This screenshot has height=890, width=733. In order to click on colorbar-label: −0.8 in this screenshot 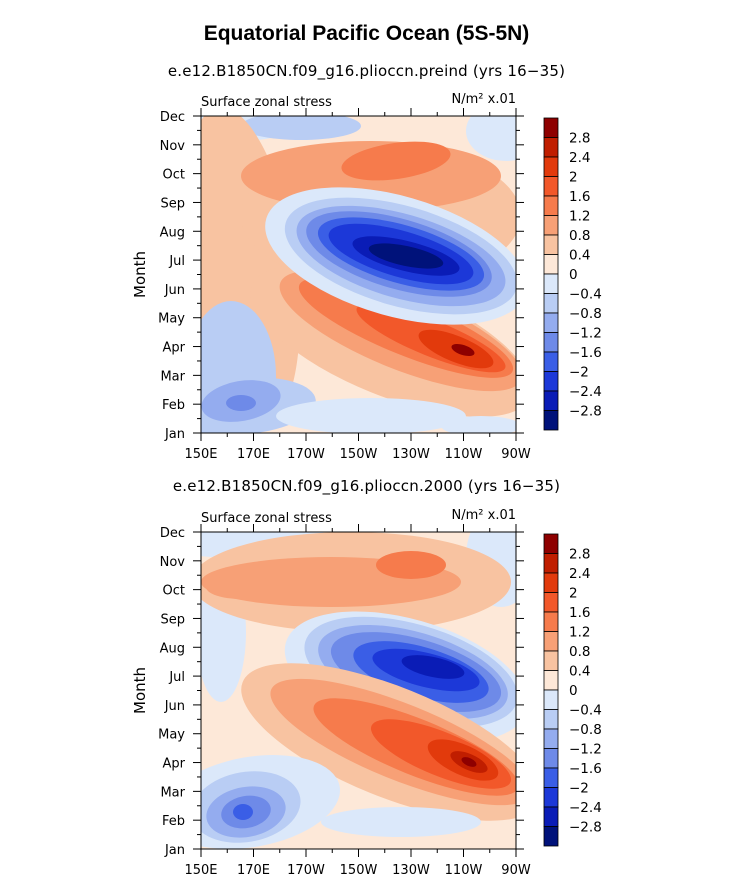, I will do `click(585, 730)`.